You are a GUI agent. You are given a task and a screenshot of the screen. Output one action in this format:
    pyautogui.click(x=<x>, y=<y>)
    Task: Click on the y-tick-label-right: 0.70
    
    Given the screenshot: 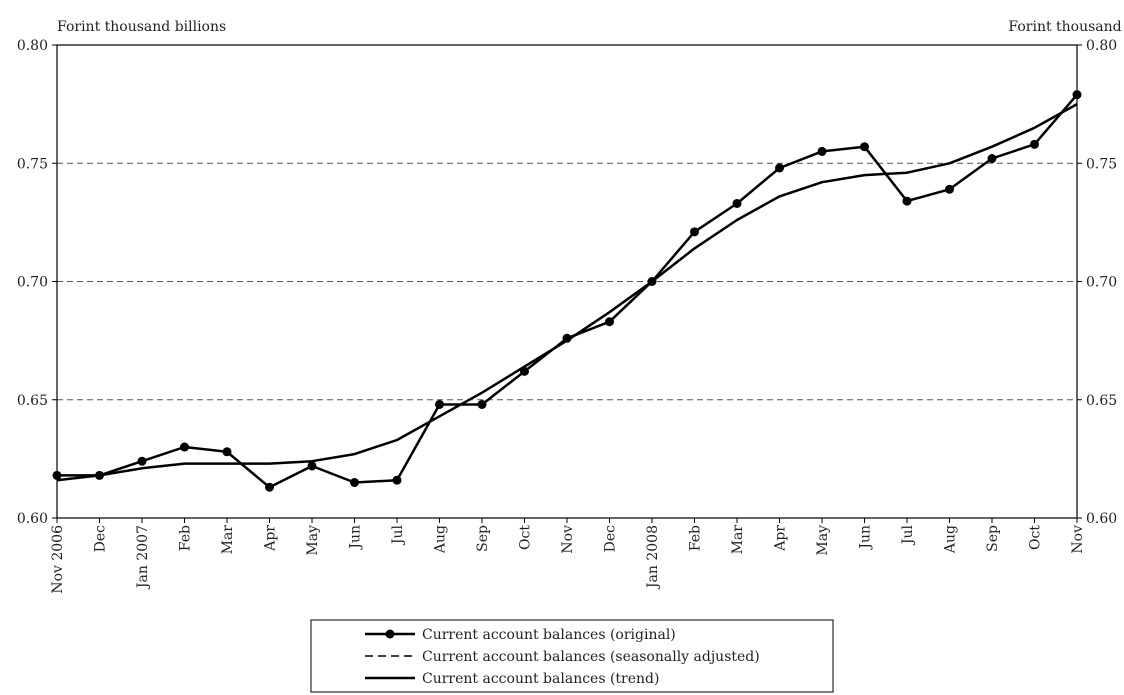 What is the action you would take?
    pyautogui.click(x=1101, y=283)
    